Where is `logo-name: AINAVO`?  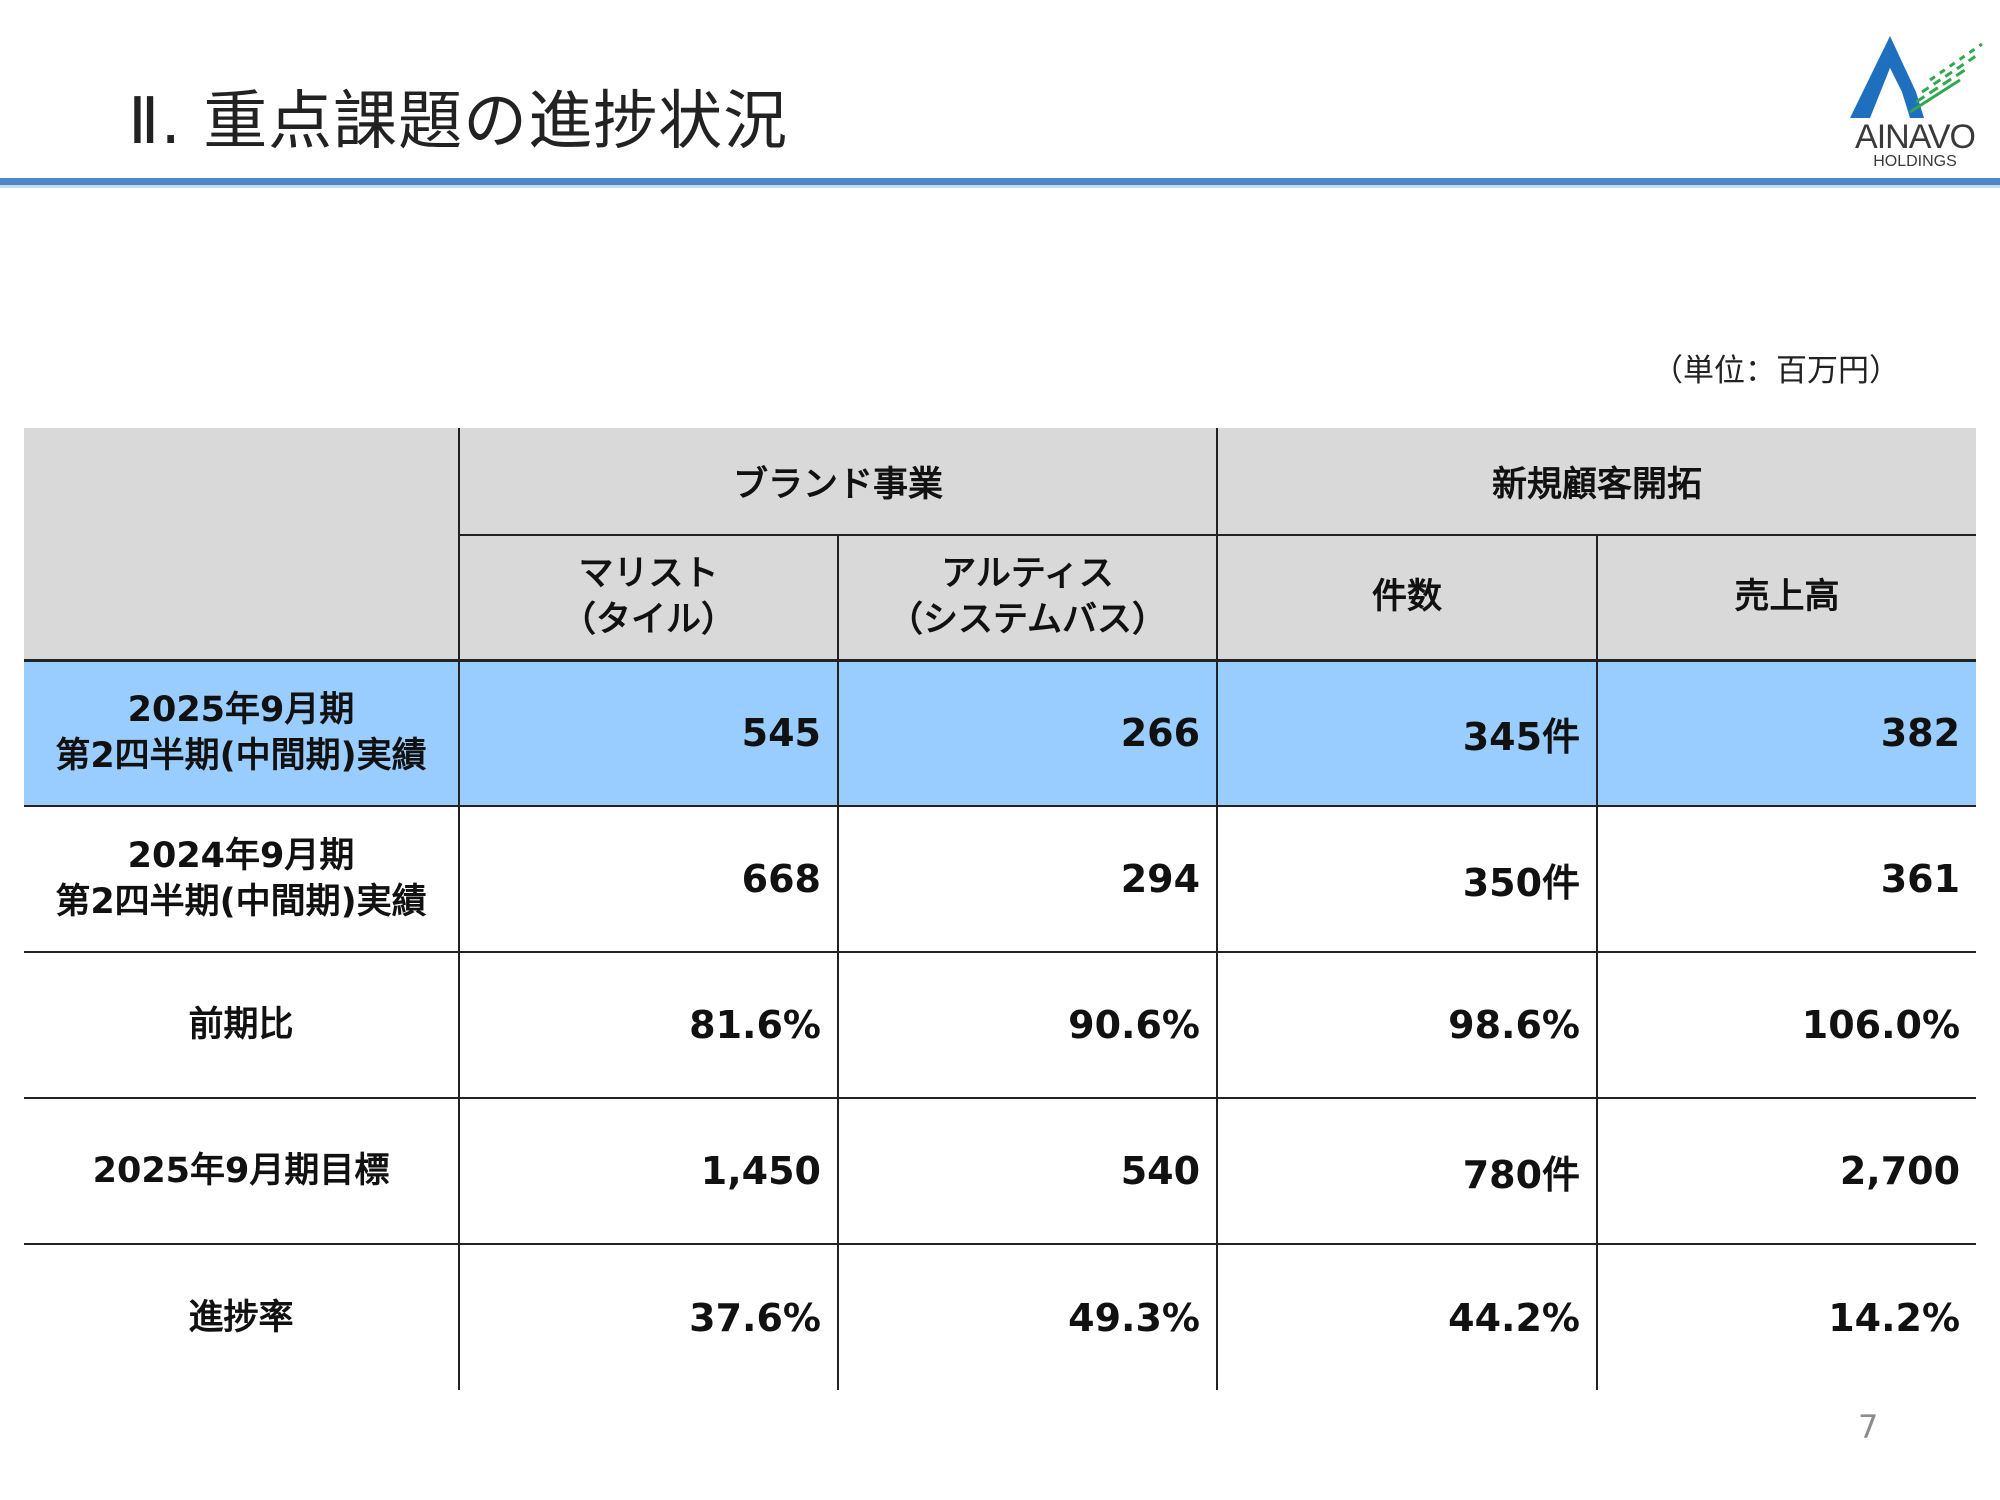 logo-name: AINAVO is located at coordinates (1915, 137).